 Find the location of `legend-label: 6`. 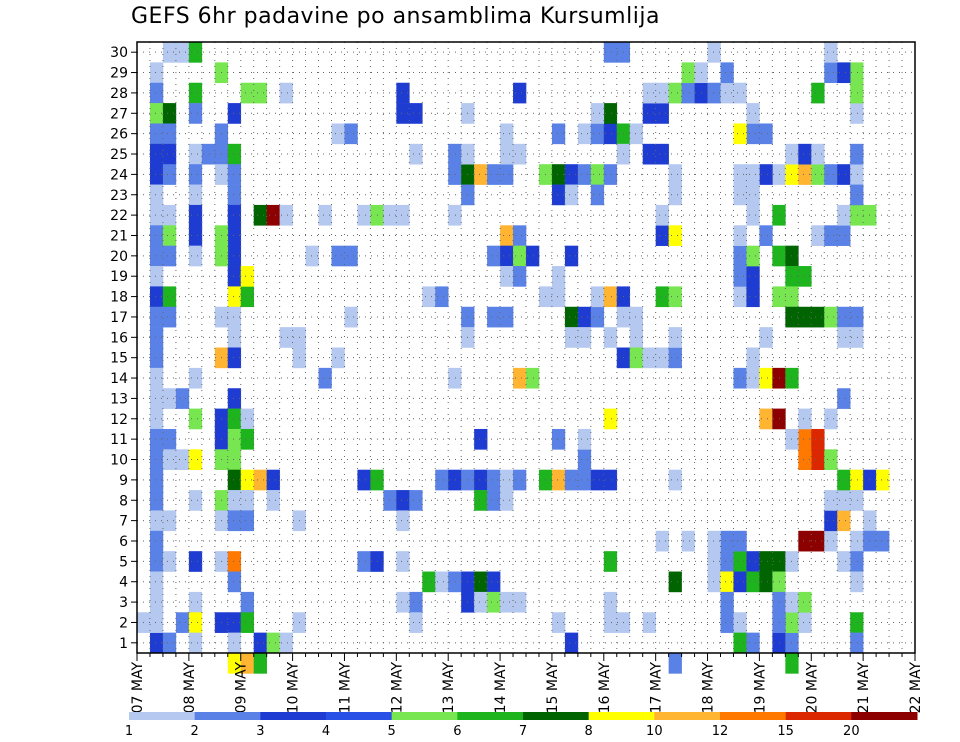

legend-label: 6 is located at coordinates (457, 731).